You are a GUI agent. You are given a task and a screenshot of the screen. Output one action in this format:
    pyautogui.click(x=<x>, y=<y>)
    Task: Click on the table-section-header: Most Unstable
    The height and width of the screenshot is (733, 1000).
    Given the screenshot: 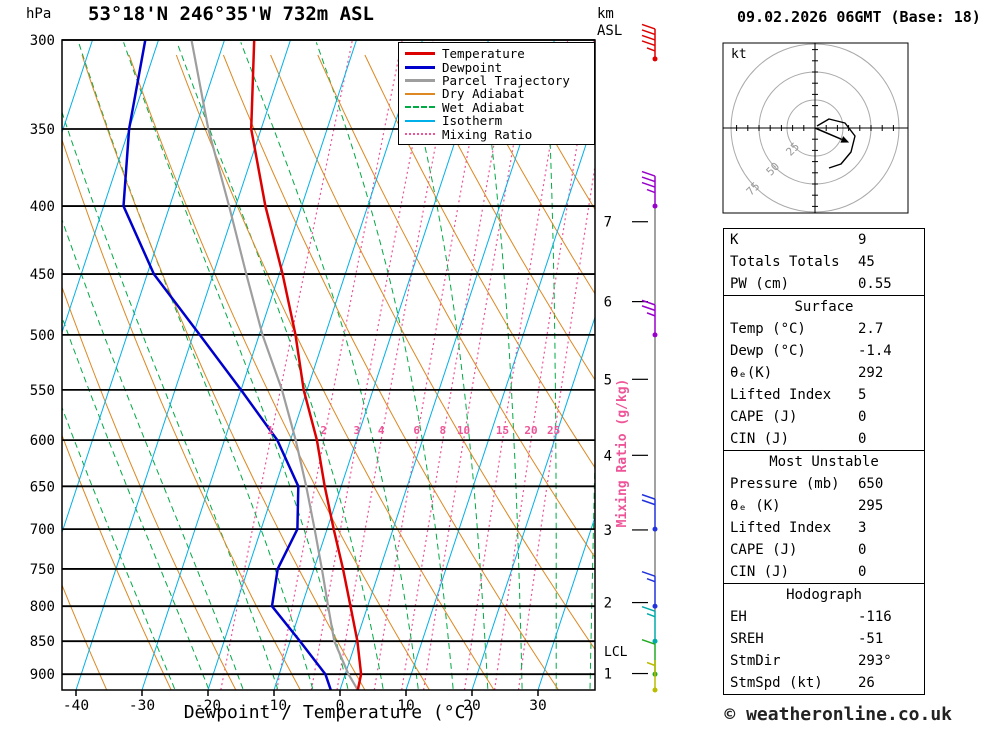 What is the action you would take?
    pyautogui.click(x=824, y=462)
    